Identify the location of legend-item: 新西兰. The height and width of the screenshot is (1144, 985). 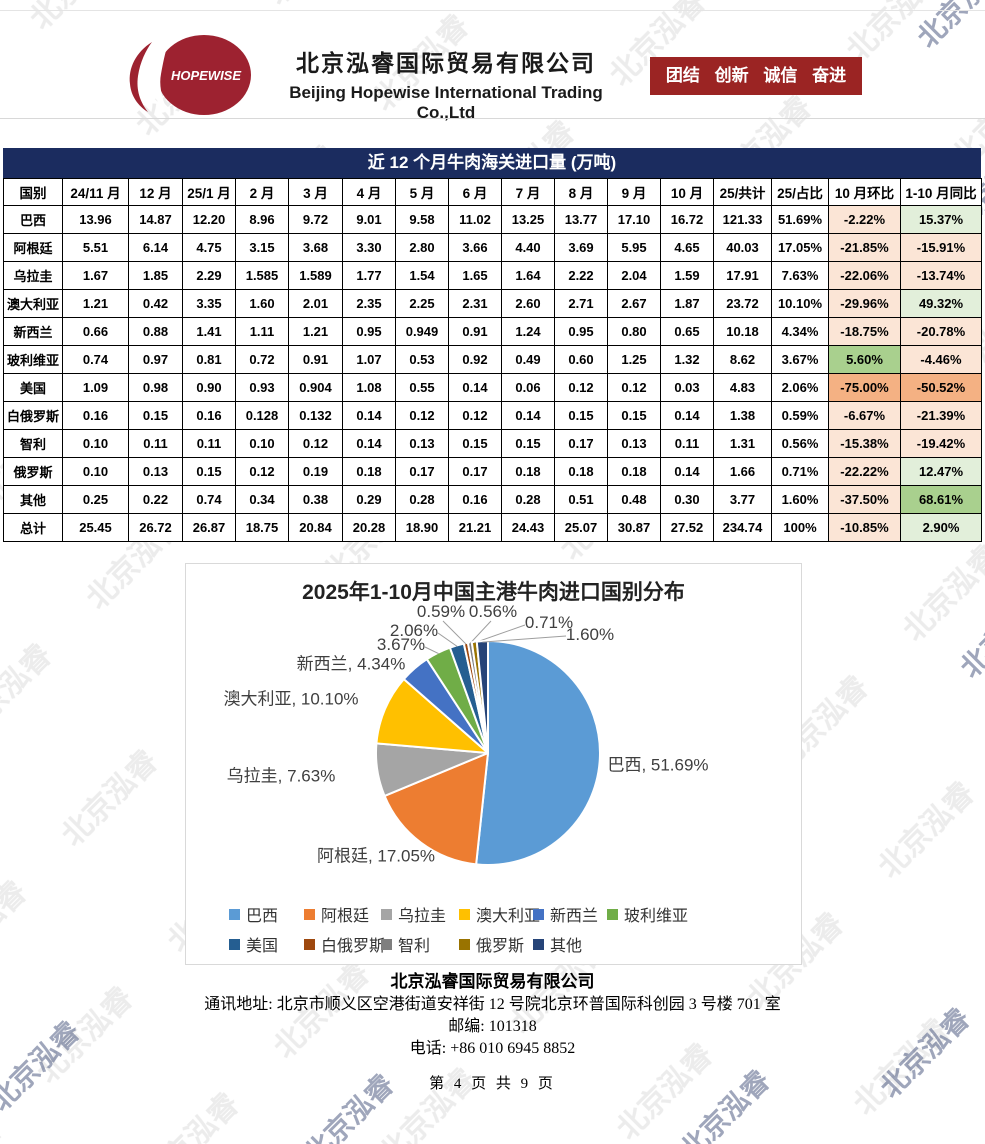
(565, 915).